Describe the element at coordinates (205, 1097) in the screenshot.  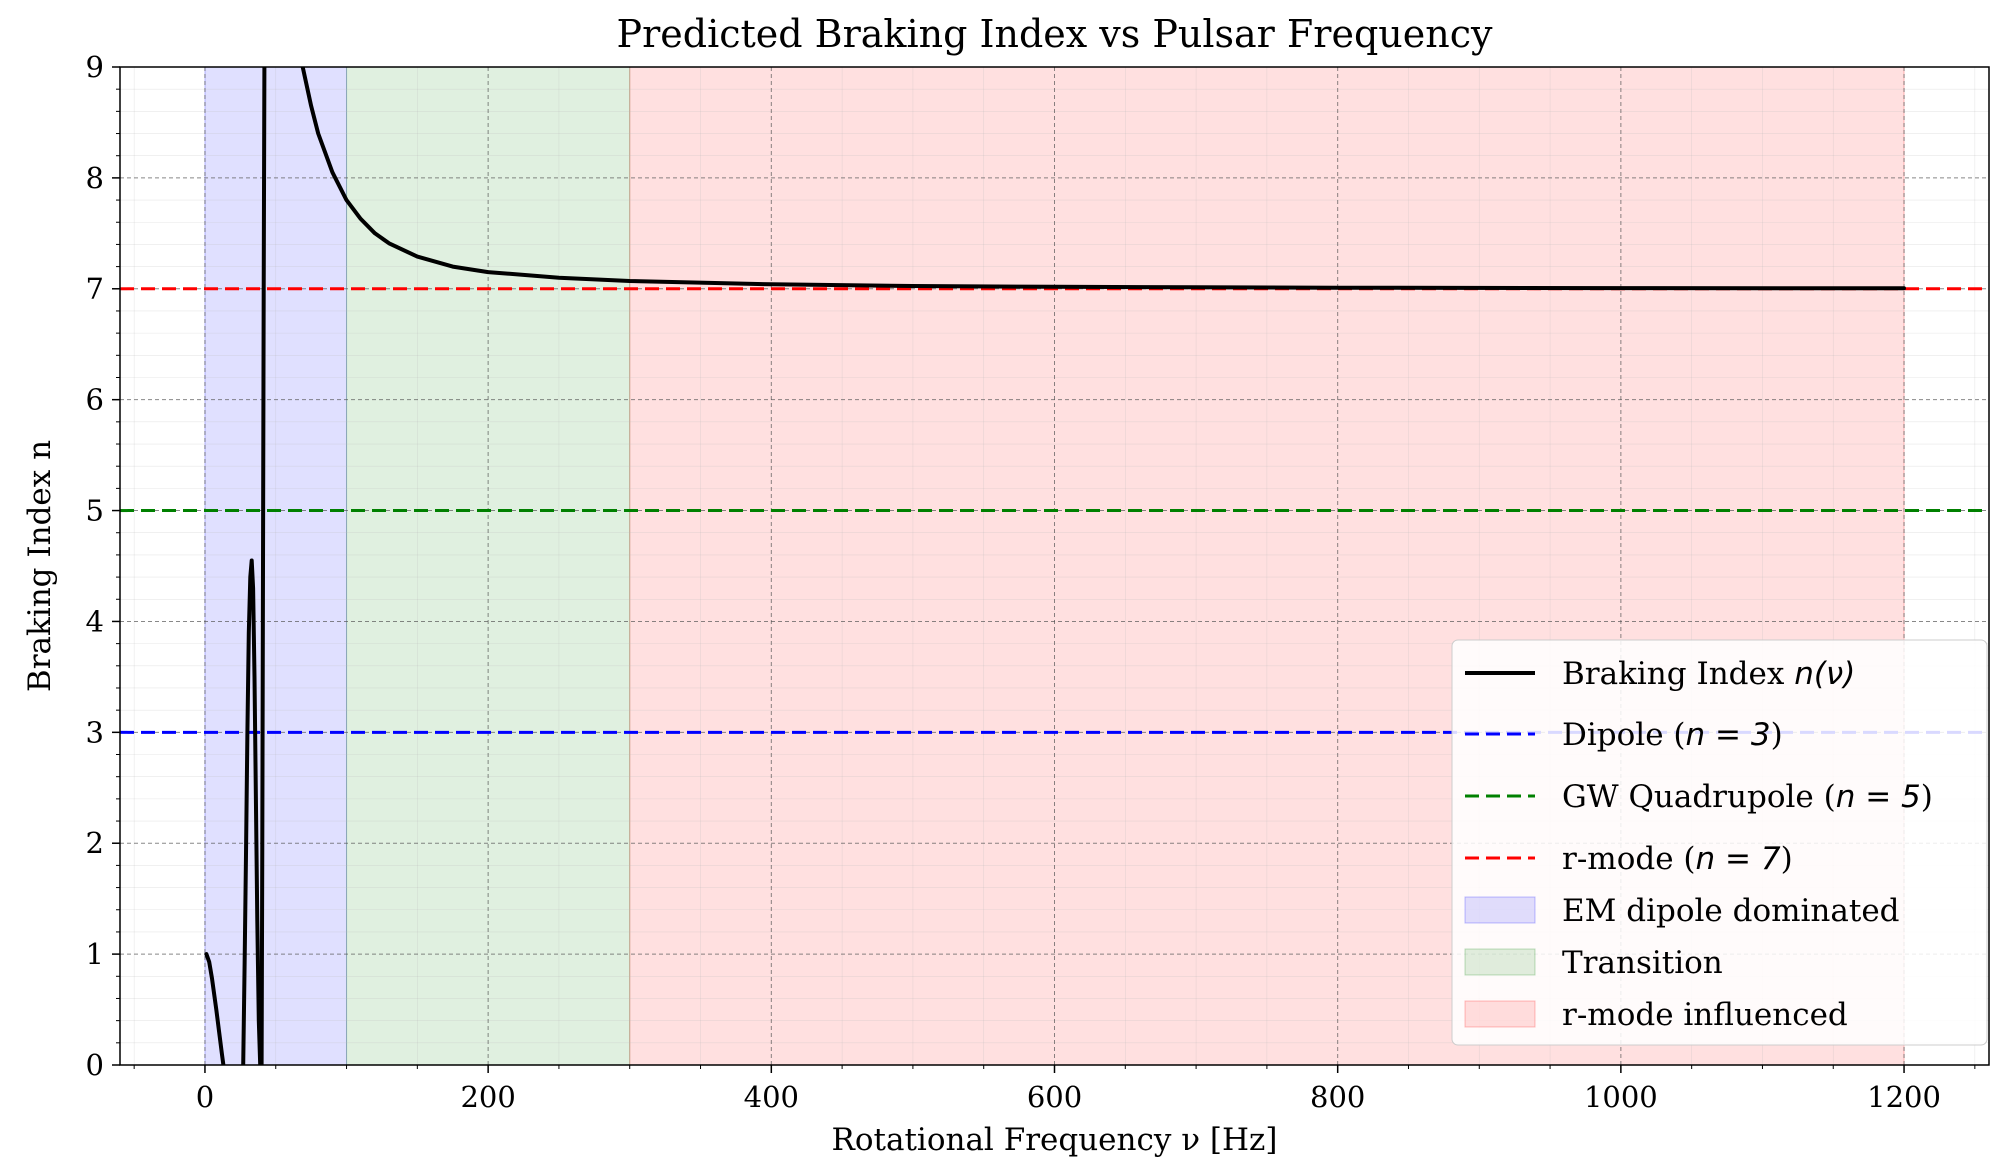
I see `x-tick-label: 0` at that location.